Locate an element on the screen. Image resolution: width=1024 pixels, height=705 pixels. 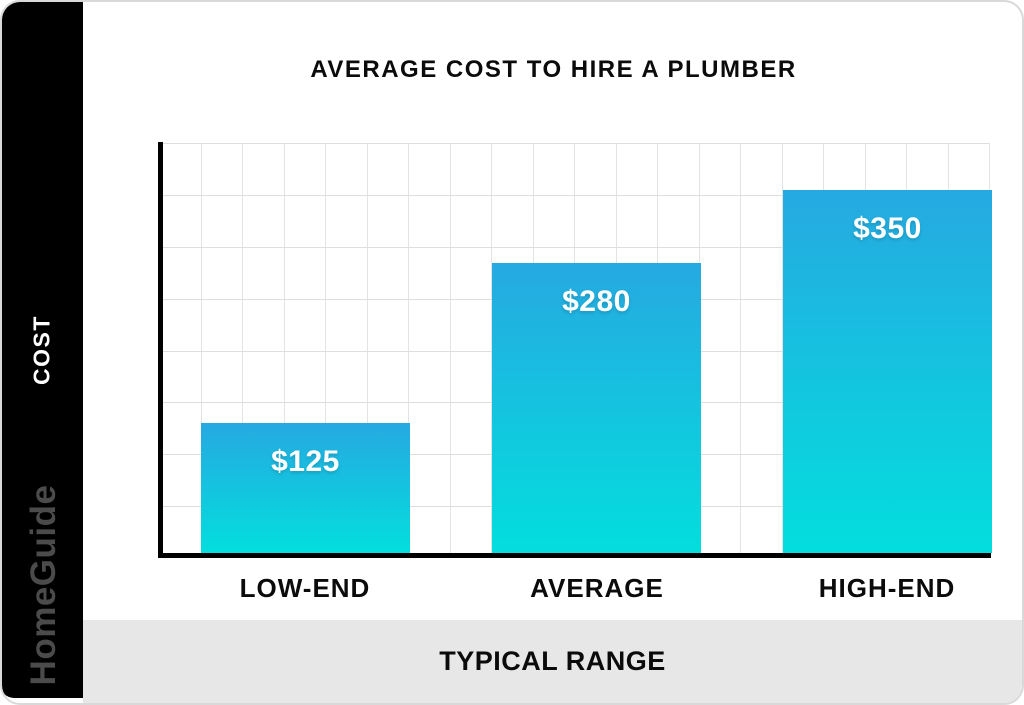
side-rail is located at coordinates (42, 350).